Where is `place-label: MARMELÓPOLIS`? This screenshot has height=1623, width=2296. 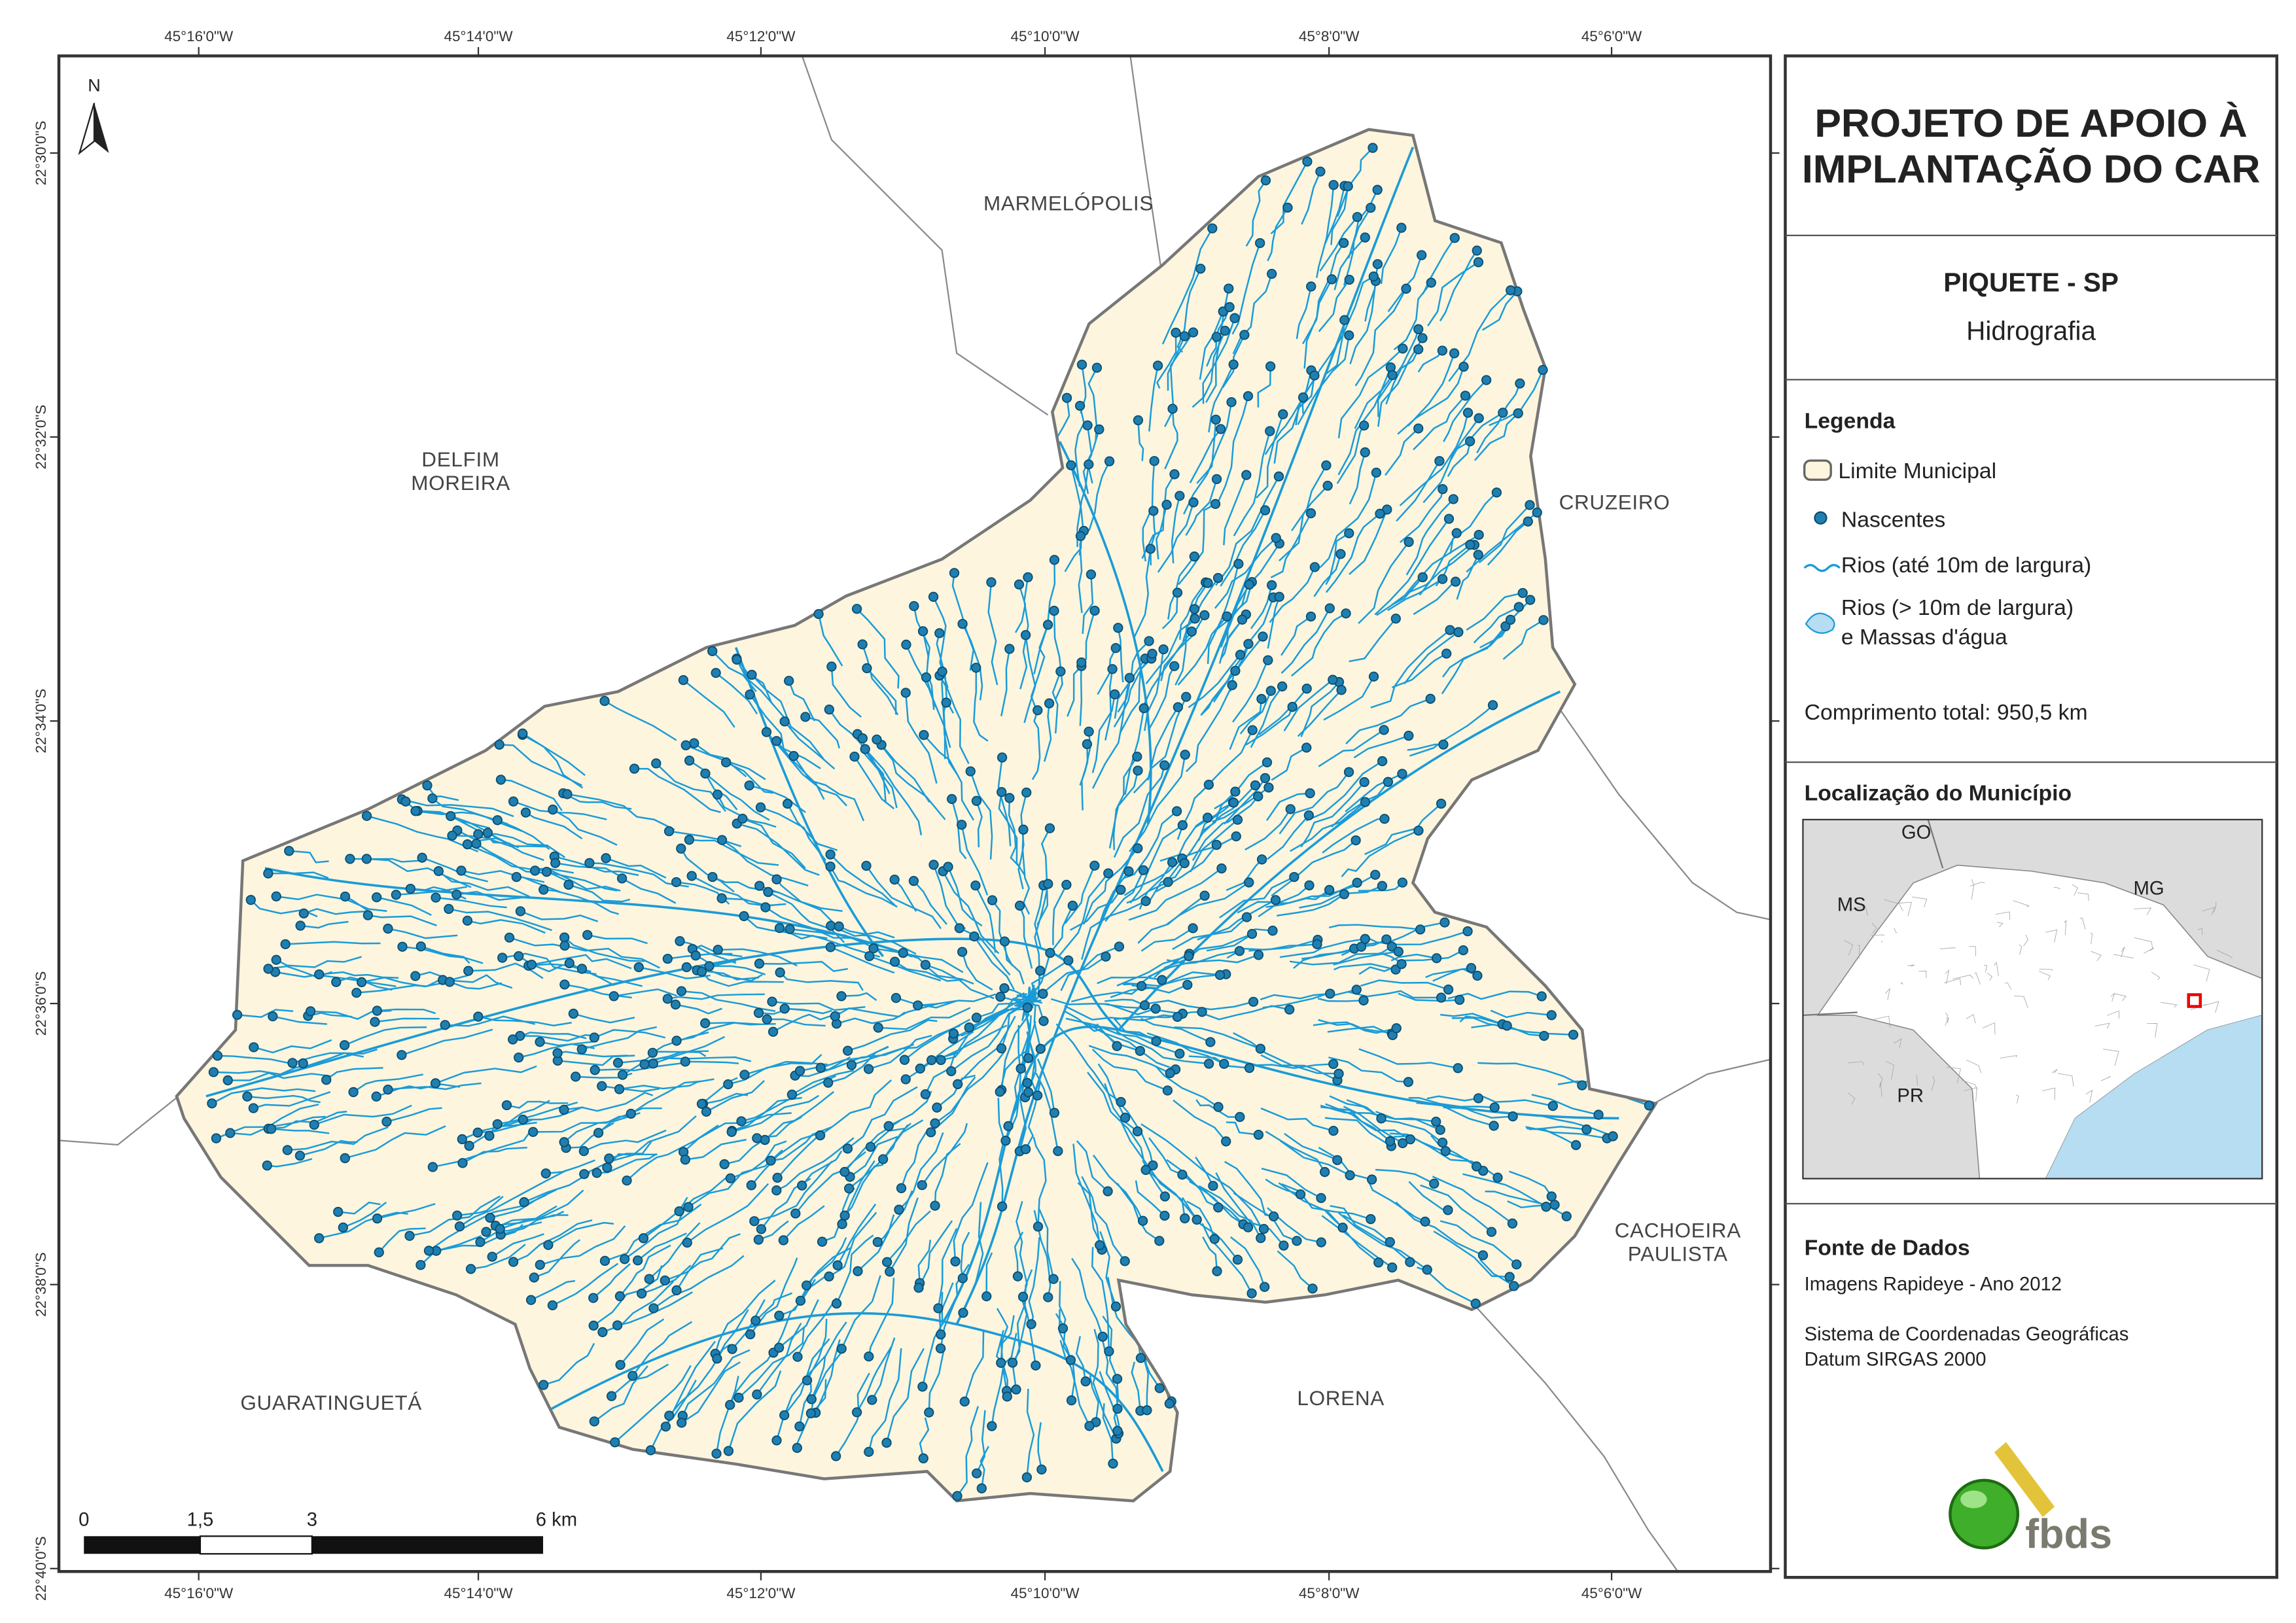 place-label: MARMELÓPOLIS is located at coordinates (1068, 203).